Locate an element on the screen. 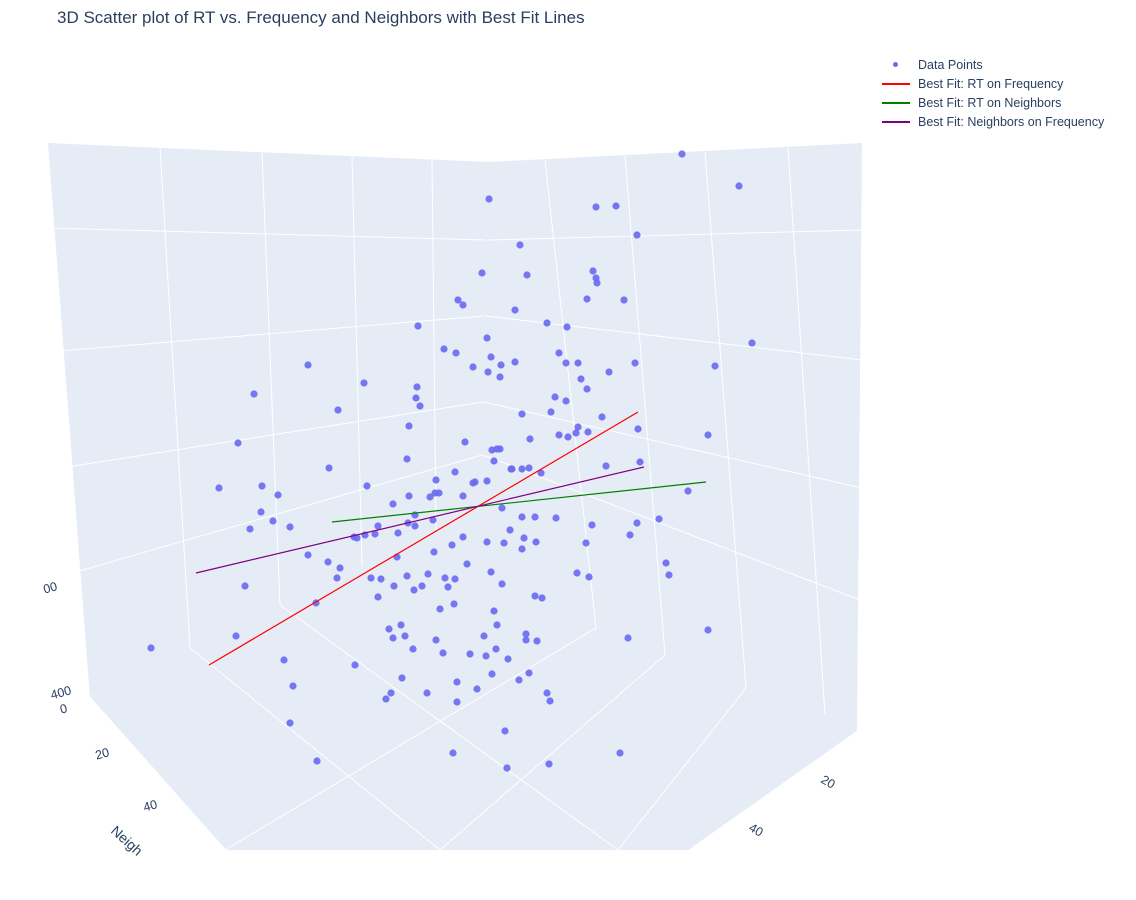 The height and width of the screenshot is (900, 1136). legend-item-rt-on-neighbors: Best Fit: RT on Neighbors is located at coordinates (992, 102).